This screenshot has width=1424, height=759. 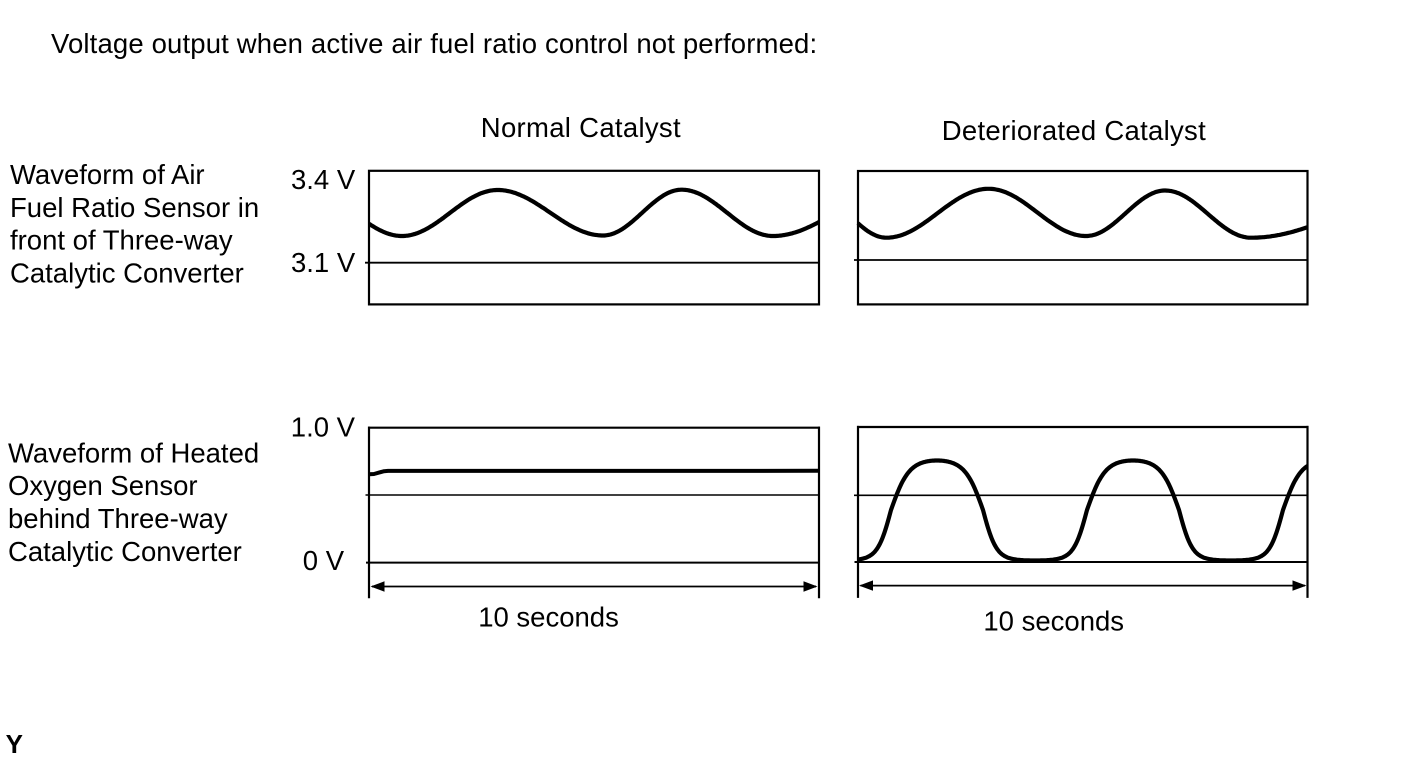 I want to click on svg-text: Deteriorated Catalyst, so click(x=1074, y=130).